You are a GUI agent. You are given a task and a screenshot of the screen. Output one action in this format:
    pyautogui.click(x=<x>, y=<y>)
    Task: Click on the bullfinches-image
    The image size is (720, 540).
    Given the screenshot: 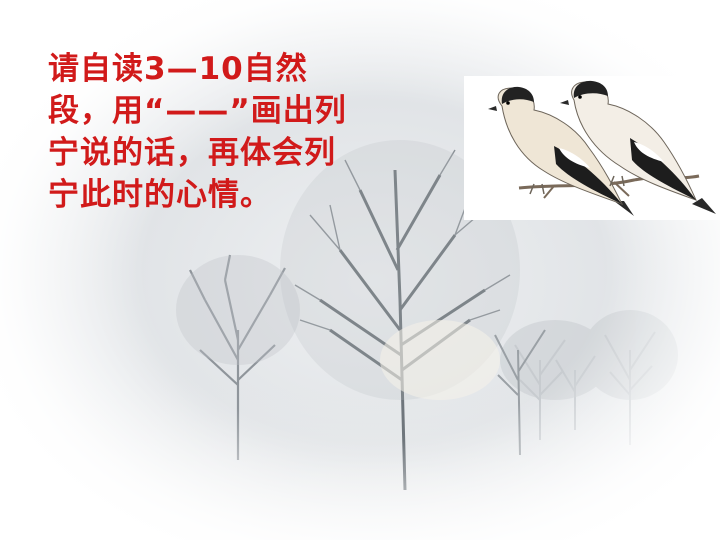 What is the action you would take?
    pyautogui.click(x=602, y=148)
    